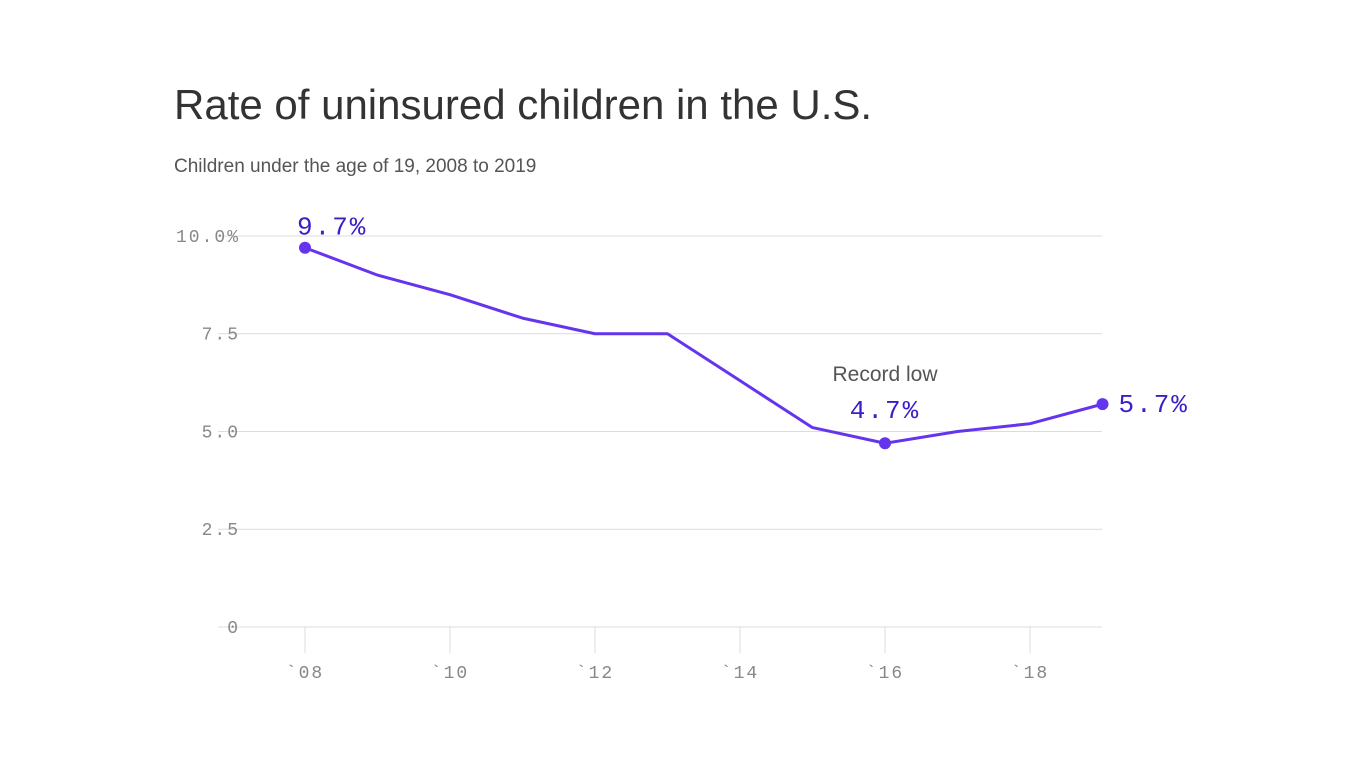  Describe the element at coordinates (221, 531) in the screenshot. I see `y-tick-label: 2.5` at that location.